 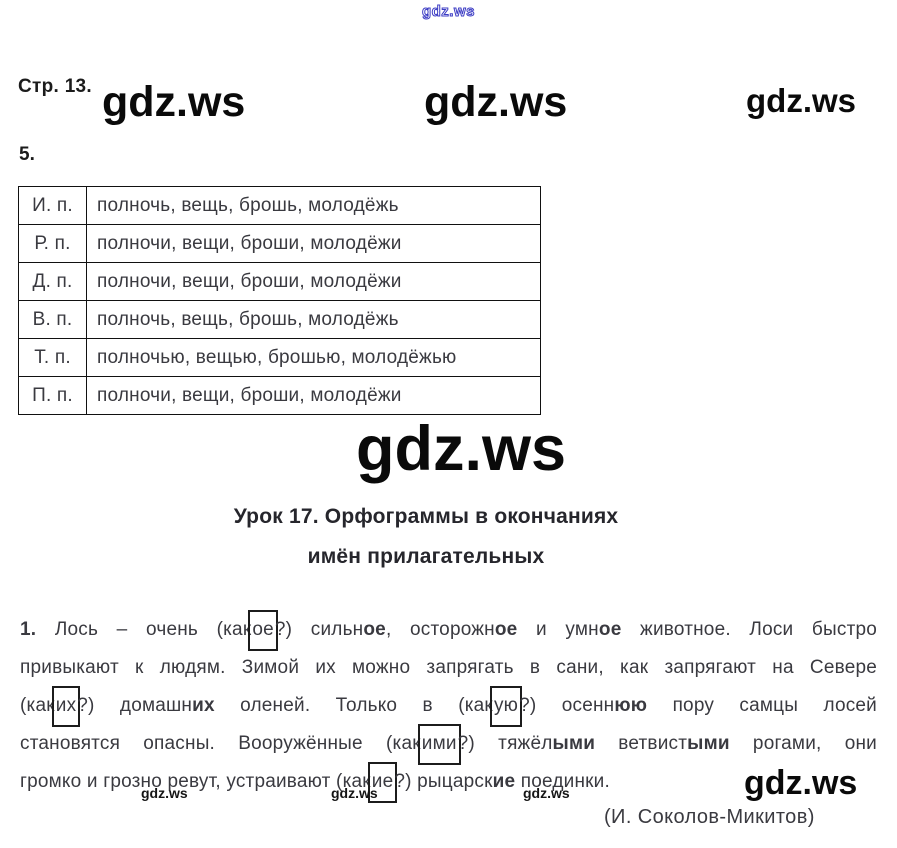 What do you see at coordinates (164, 793) in the screenshot?
I see `watermark-footer-small-1: gdz.ws` at bounding box center [164, 793].